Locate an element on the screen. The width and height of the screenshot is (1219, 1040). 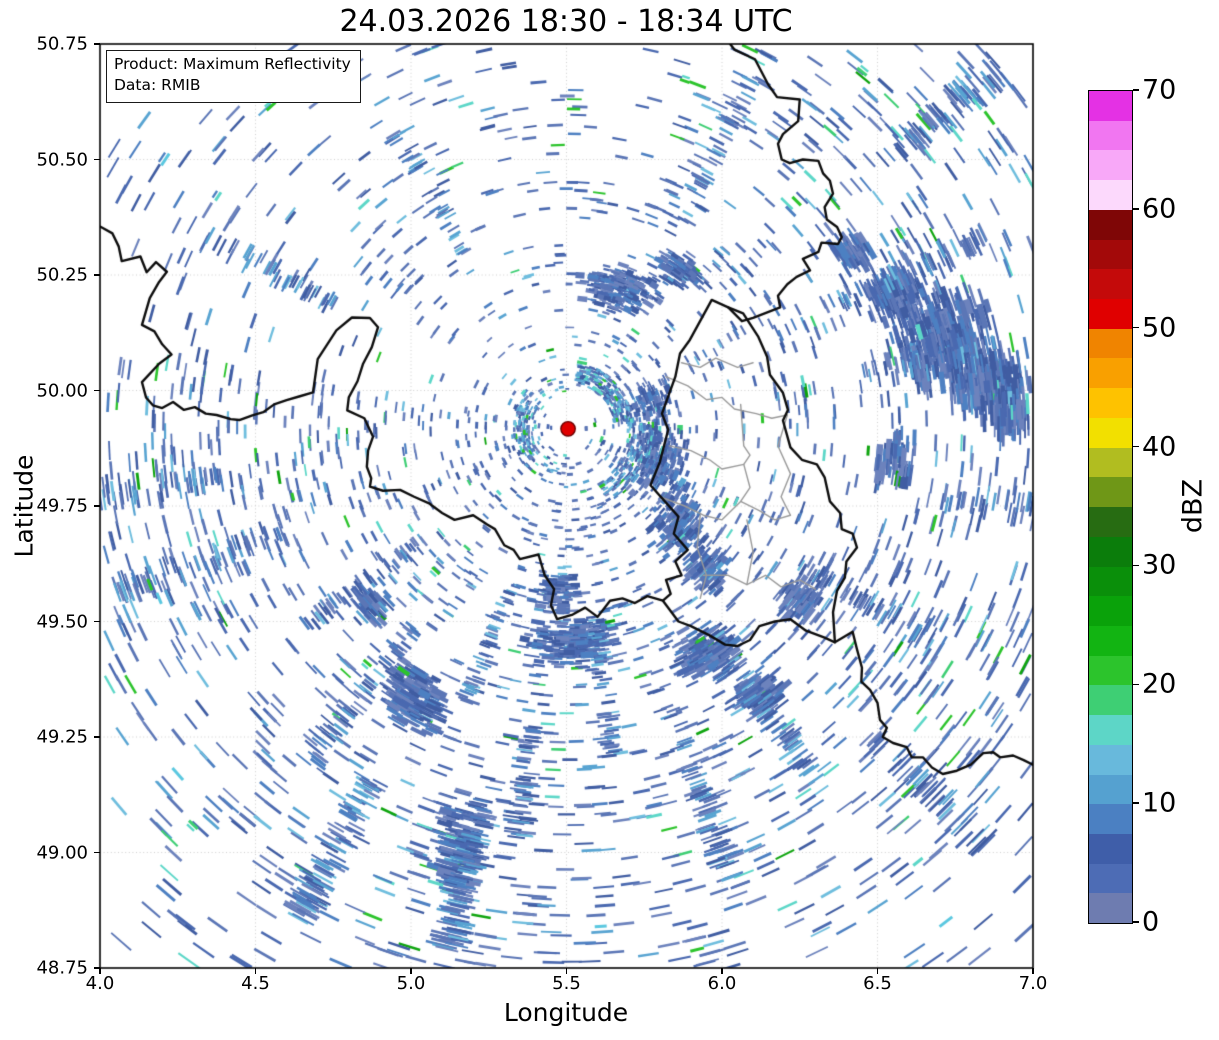
y-tick-label: 50.75 is located at coordinates (62, 44).